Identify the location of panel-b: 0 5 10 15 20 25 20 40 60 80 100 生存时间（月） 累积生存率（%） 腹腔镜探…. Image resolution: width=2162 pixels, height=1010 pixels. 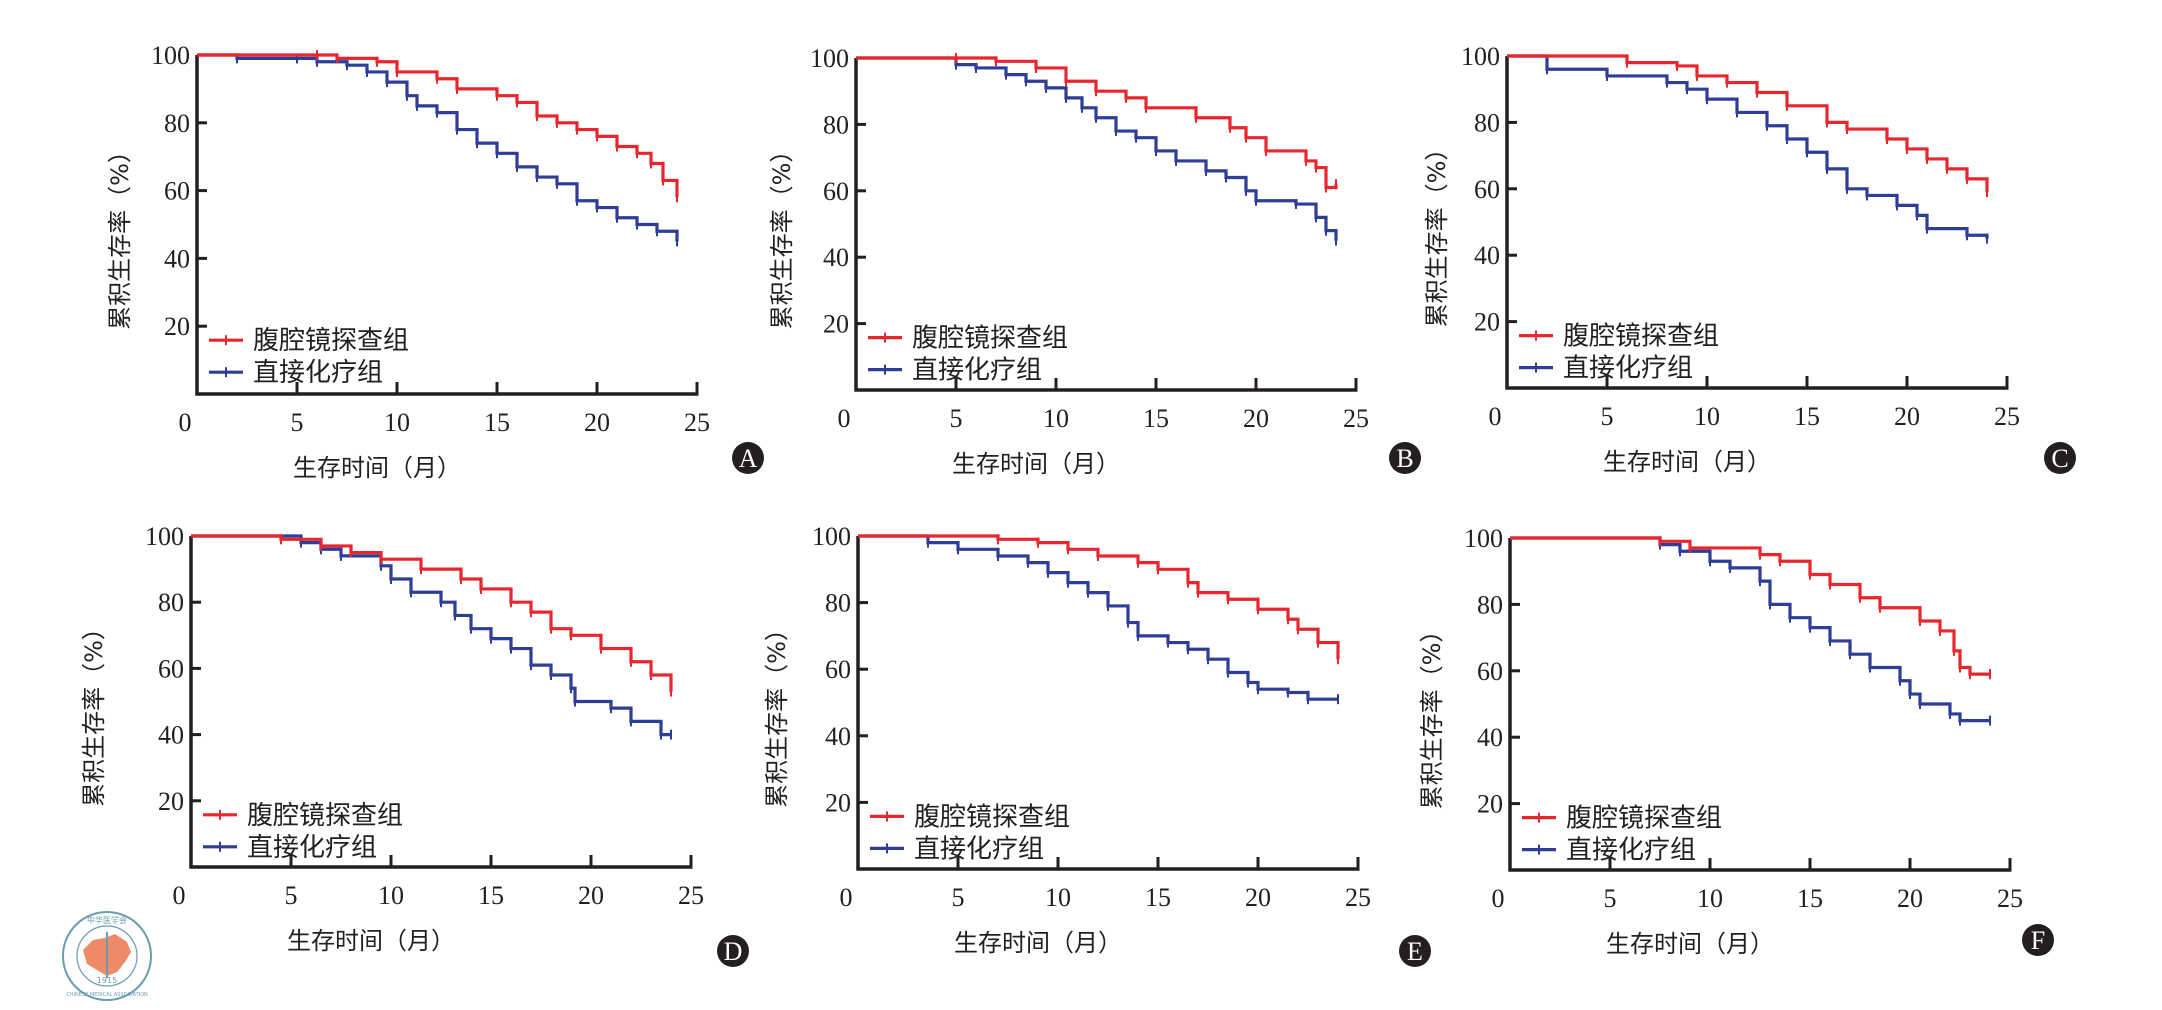
(1094, 261).